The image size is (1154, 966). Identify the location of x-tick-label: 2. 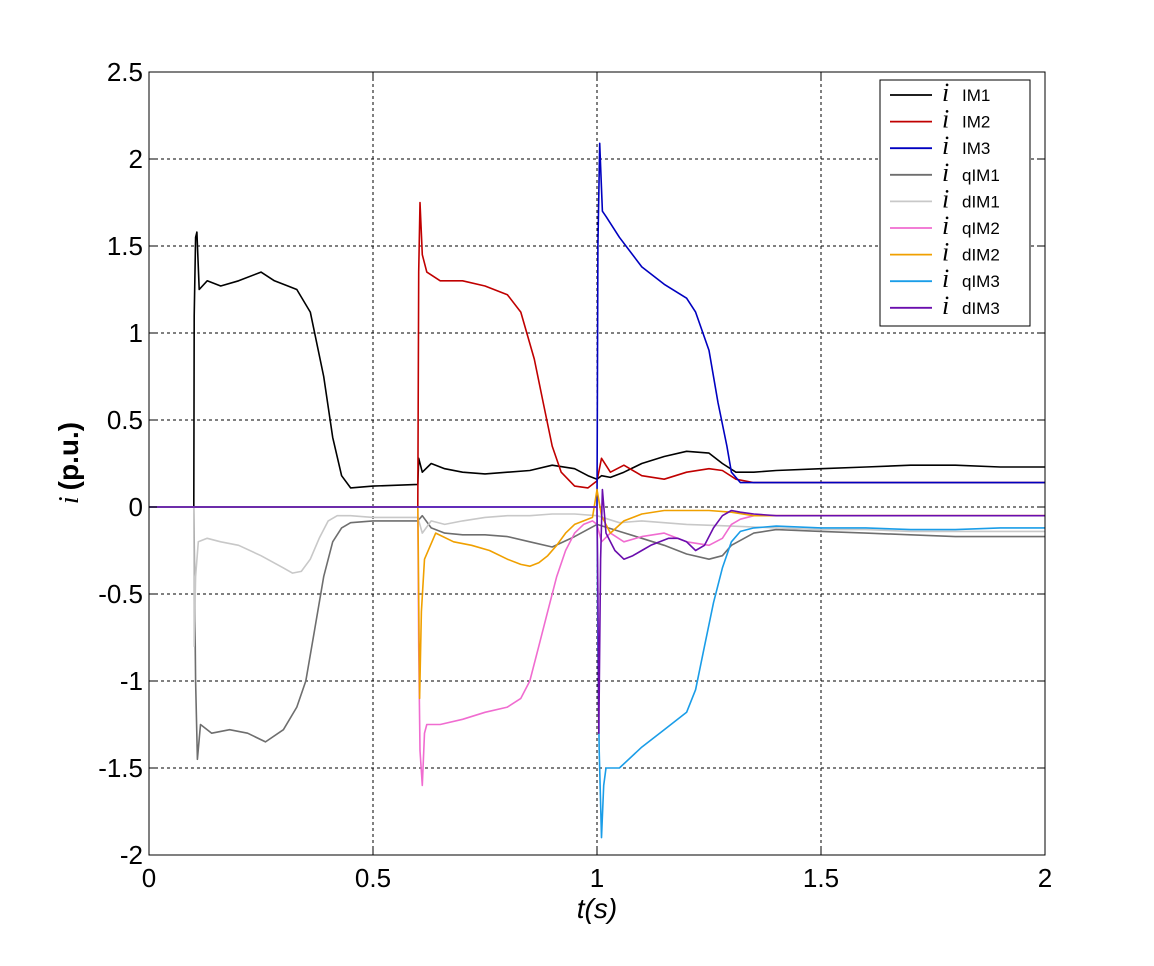
(1045, 878).